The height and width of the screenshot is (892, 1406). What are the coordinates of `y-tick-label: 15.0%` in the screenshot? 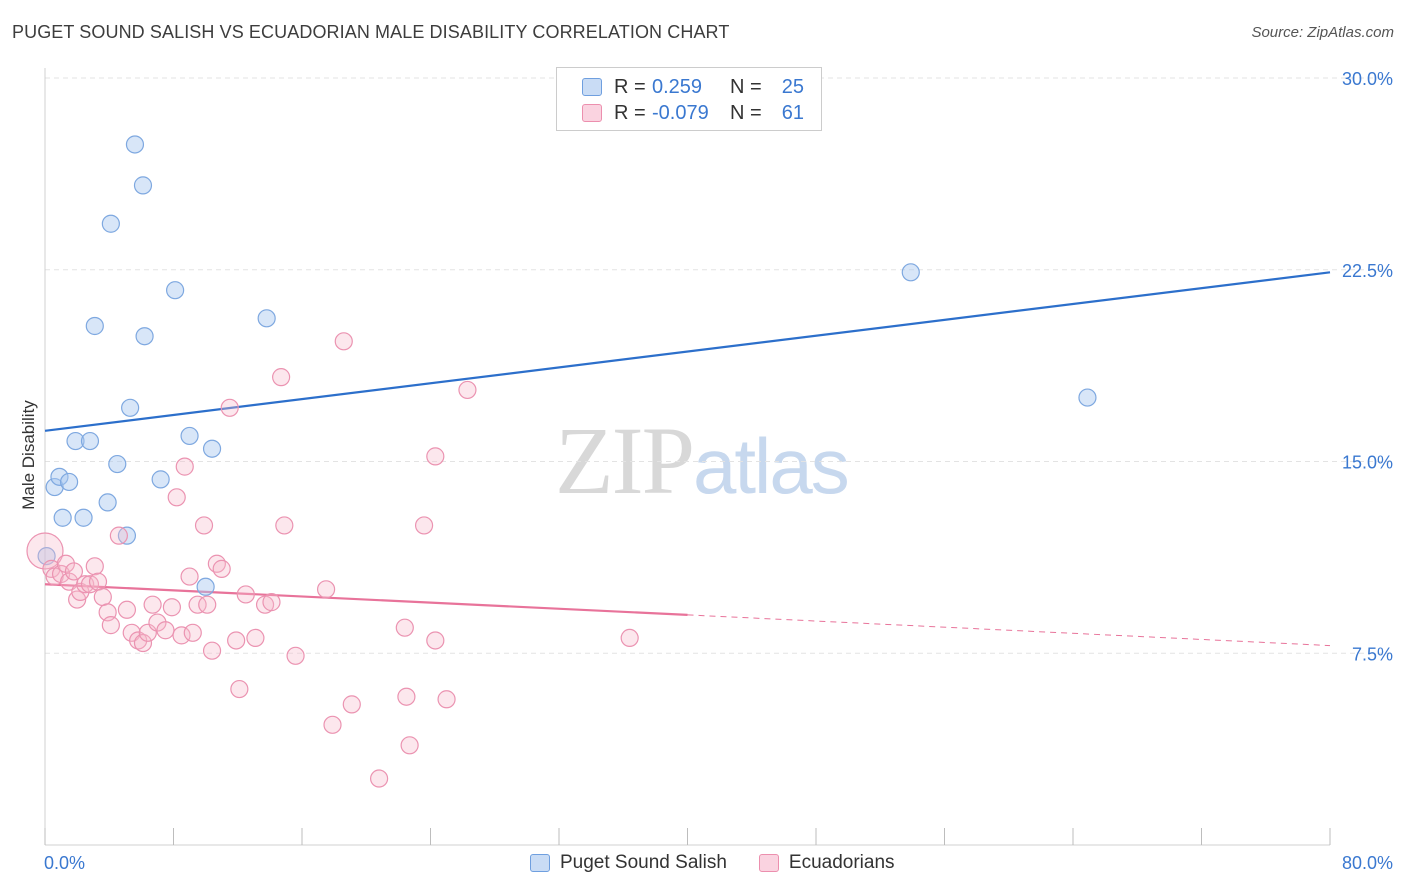 It's located at (1367, 463).